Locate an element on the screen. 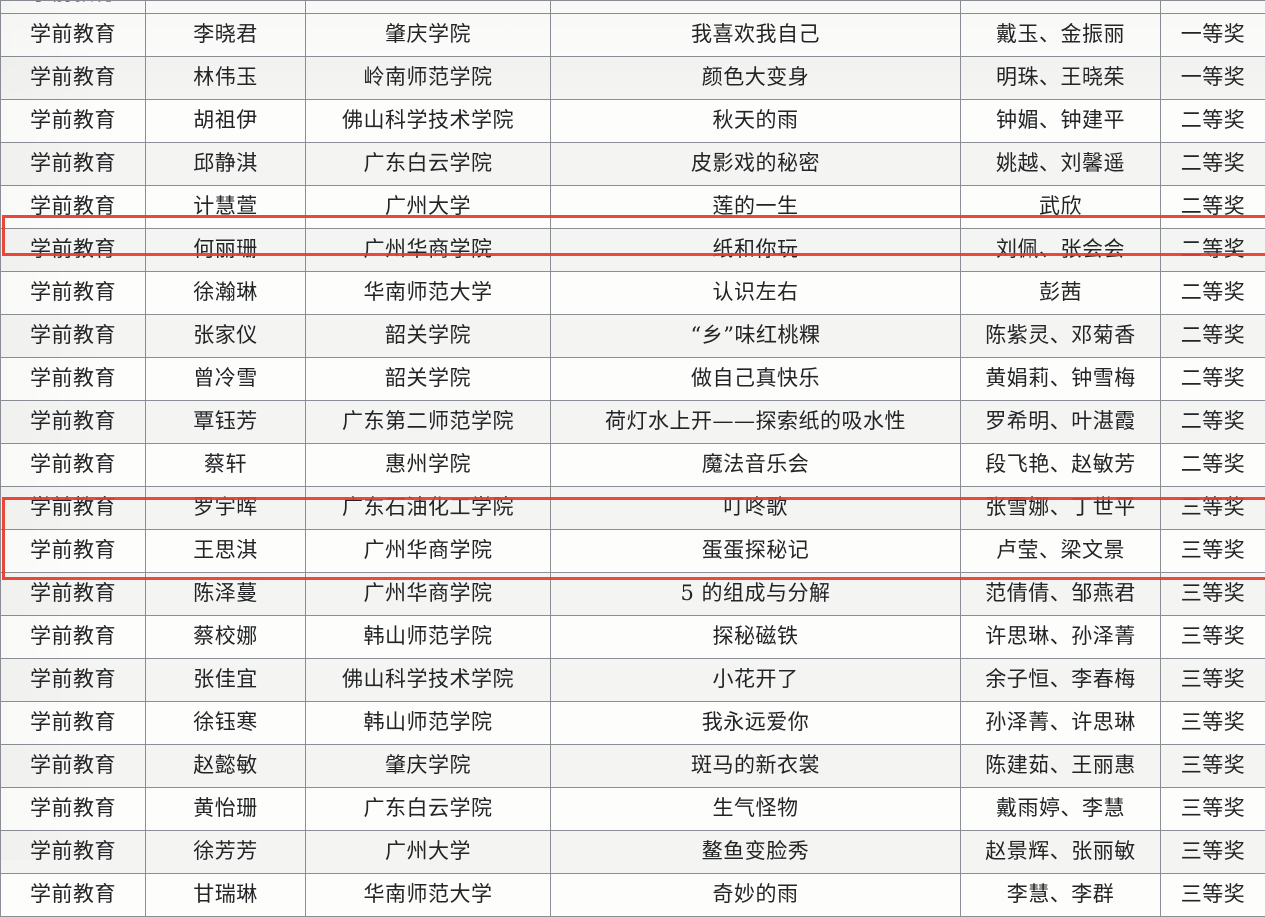 The image size is (1265, 917). cell-school: 岭南师范学院 is located at coordinates (428, 78).